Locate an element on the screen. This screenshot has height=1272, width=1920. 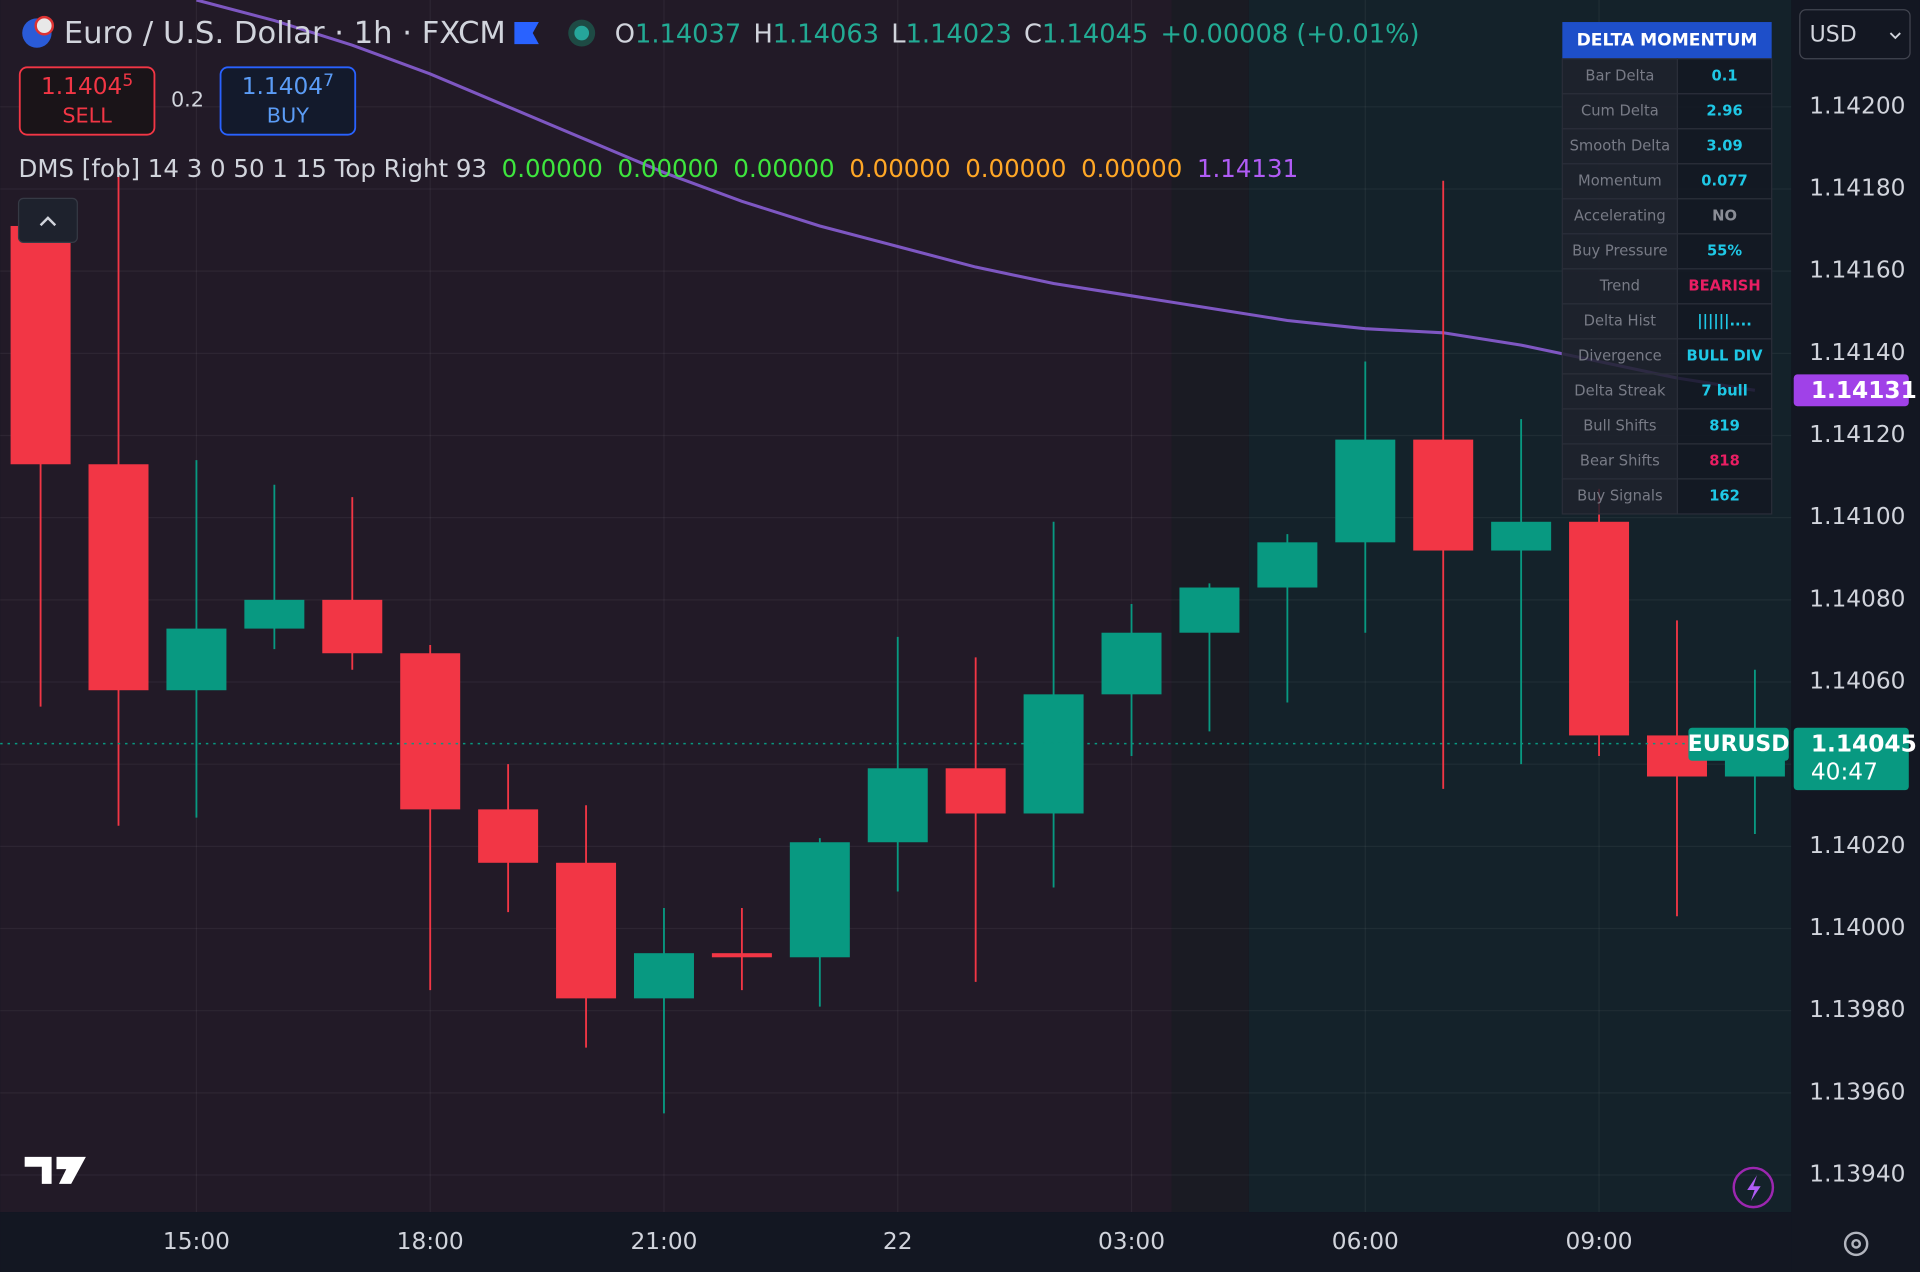
y-tick-label: 1.14060 is located at coordinates (1857, 681).